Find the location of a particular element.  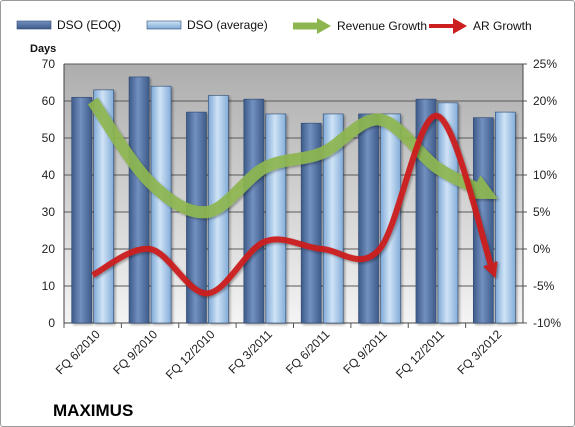

y-right-tick-label: 5% is located at coordinates (542, 212).